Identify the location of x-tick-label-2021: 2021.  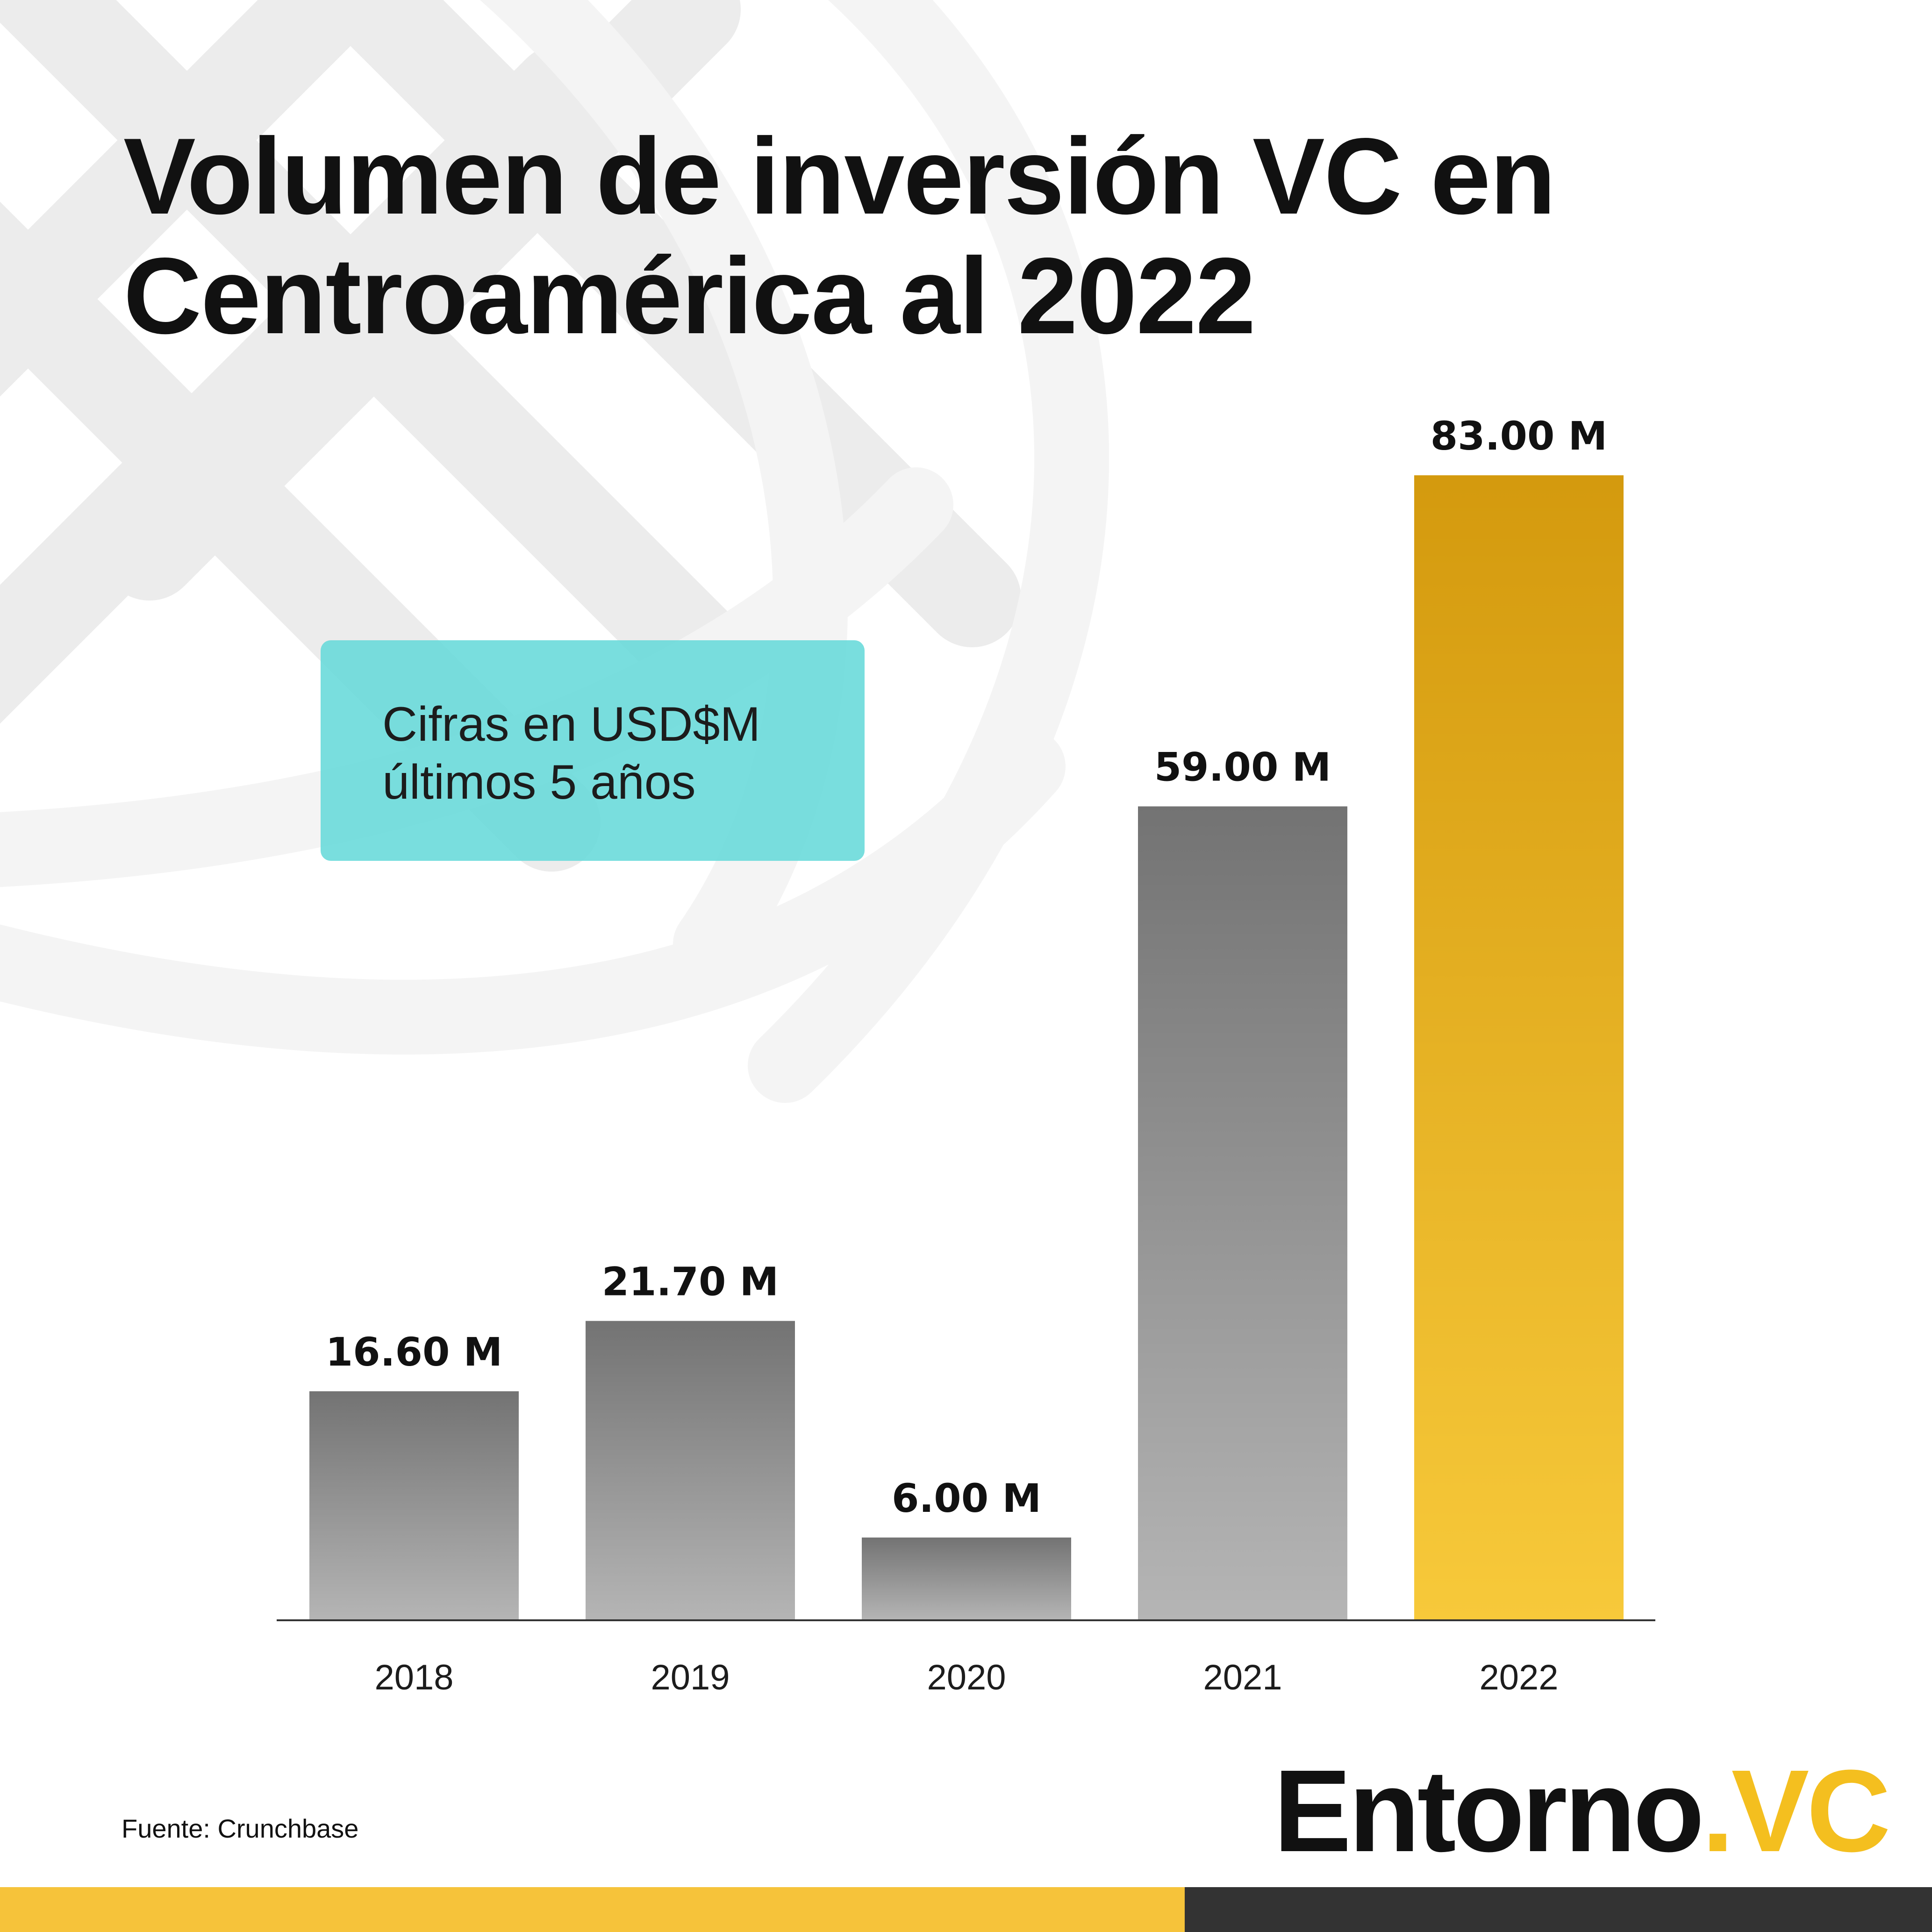
(1242, 1677).